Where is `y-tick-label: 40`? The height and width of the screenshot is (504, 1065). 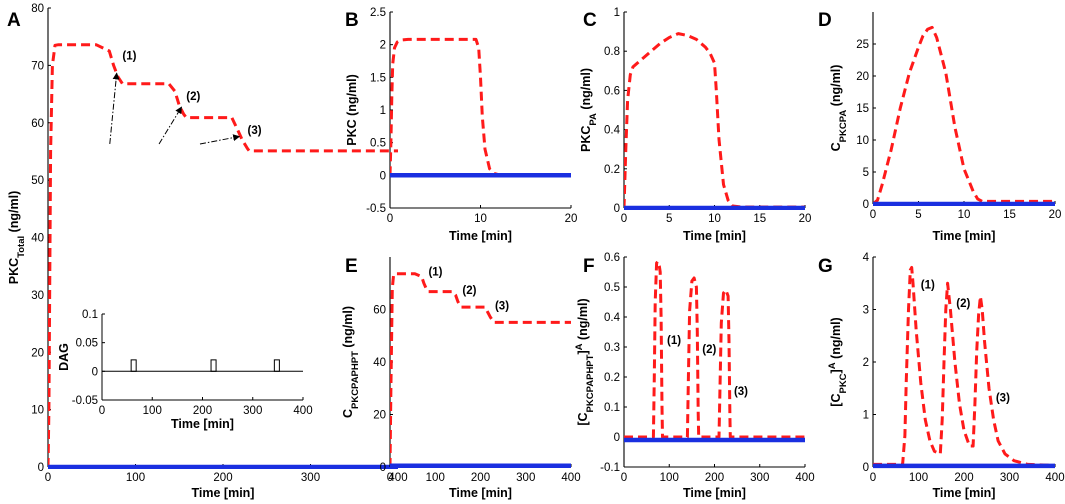
y-tick-label: 40 is located at coordinates (379, 363).